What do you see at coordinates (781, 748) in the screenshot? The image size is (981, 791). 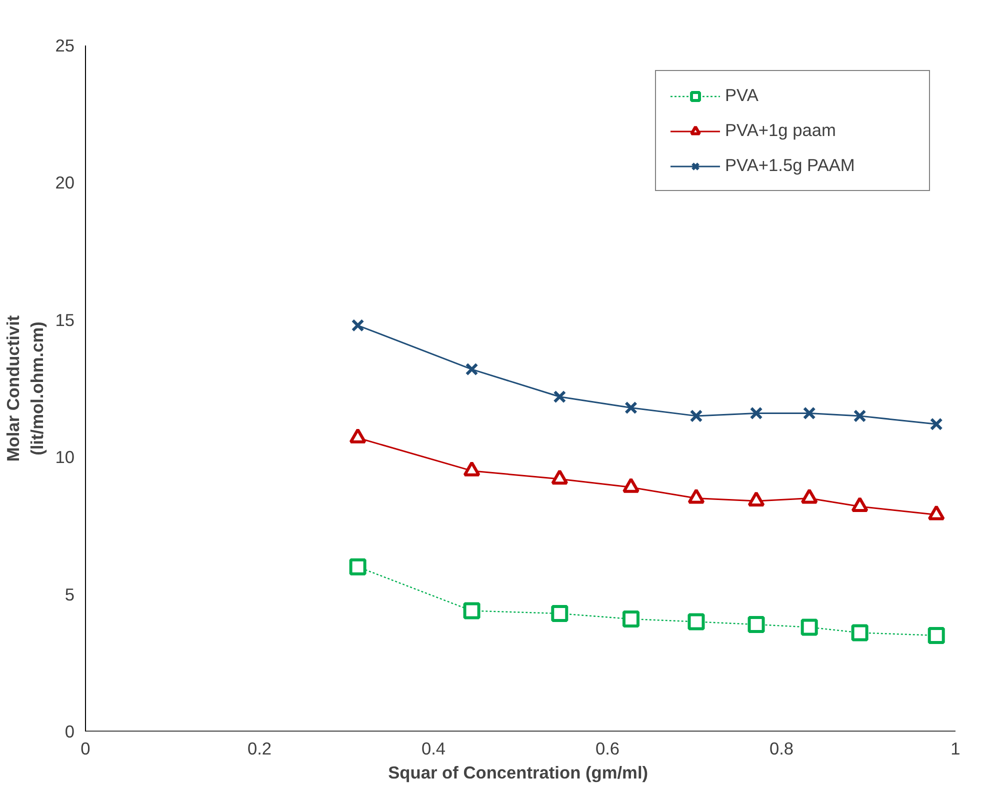 I see `x-tick-label: 0.8` at bounding box center [781, 748].